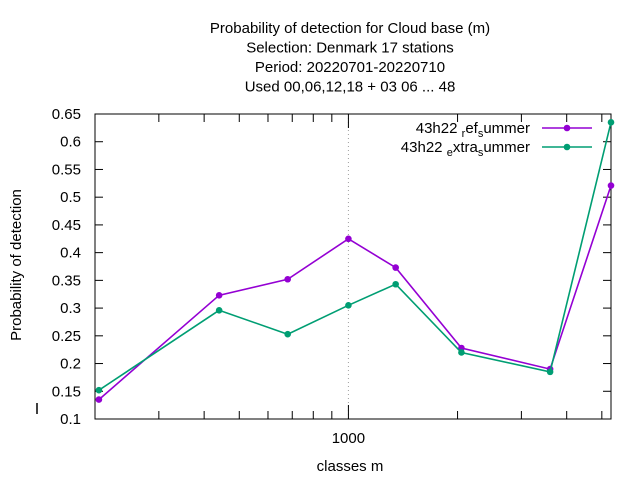 Image resolution: width=640 pixels, height=480 pixels. What do you see at coordinates (70, 253) in the screenshot?
I see `y-tick-label: 0.4` at bounding box center [70, 253].